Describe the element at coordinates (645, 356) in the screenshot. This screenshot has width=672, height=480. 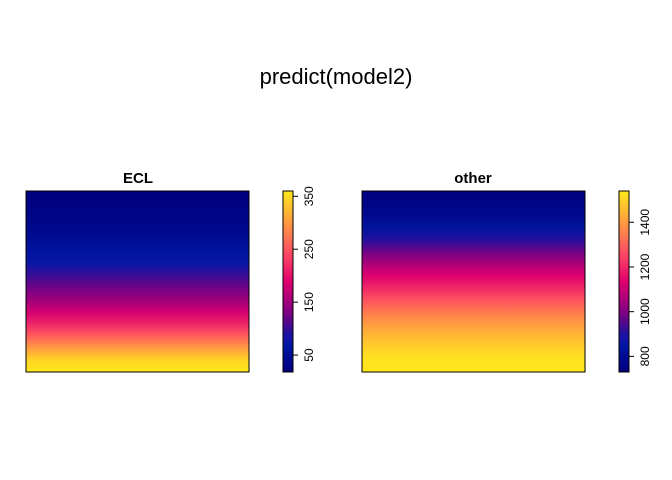
I see `colorbar-tick-label: 800` at that location.